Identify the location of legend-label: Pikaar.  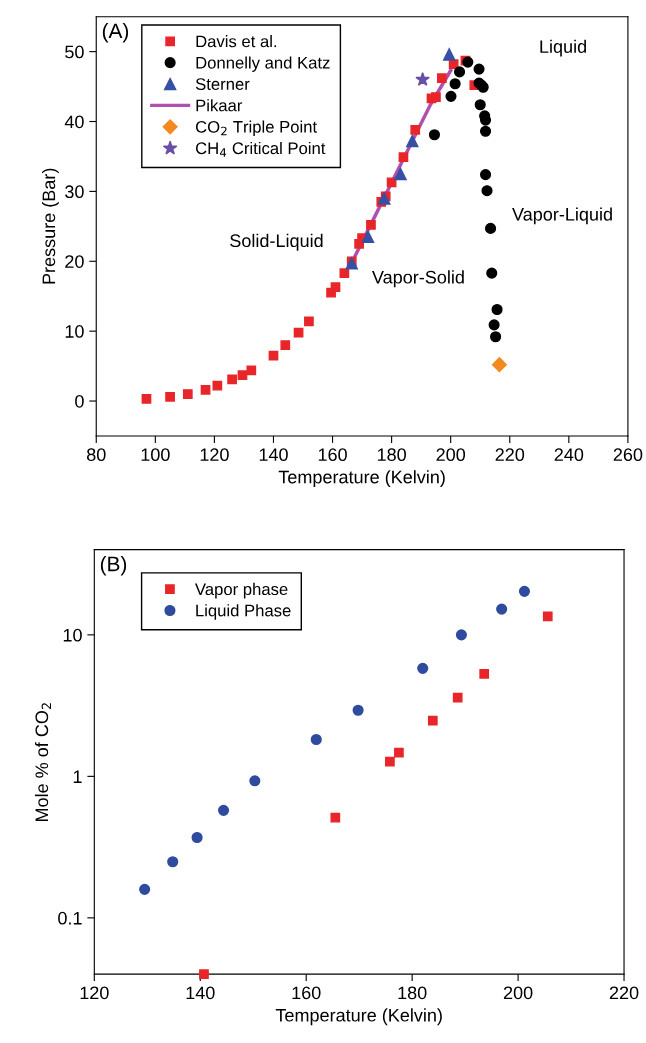
(219, 105).